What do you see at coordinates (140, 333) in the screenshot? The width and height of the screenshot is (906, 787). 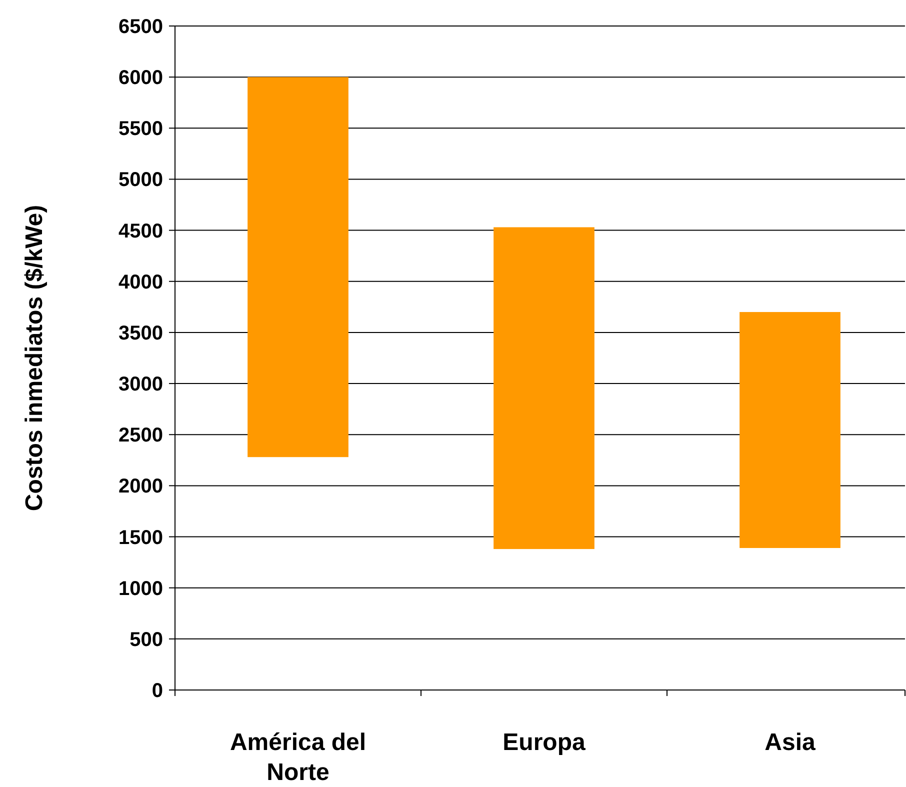 I see `y-tick-label: 3500` at bounding box center [140, 333].